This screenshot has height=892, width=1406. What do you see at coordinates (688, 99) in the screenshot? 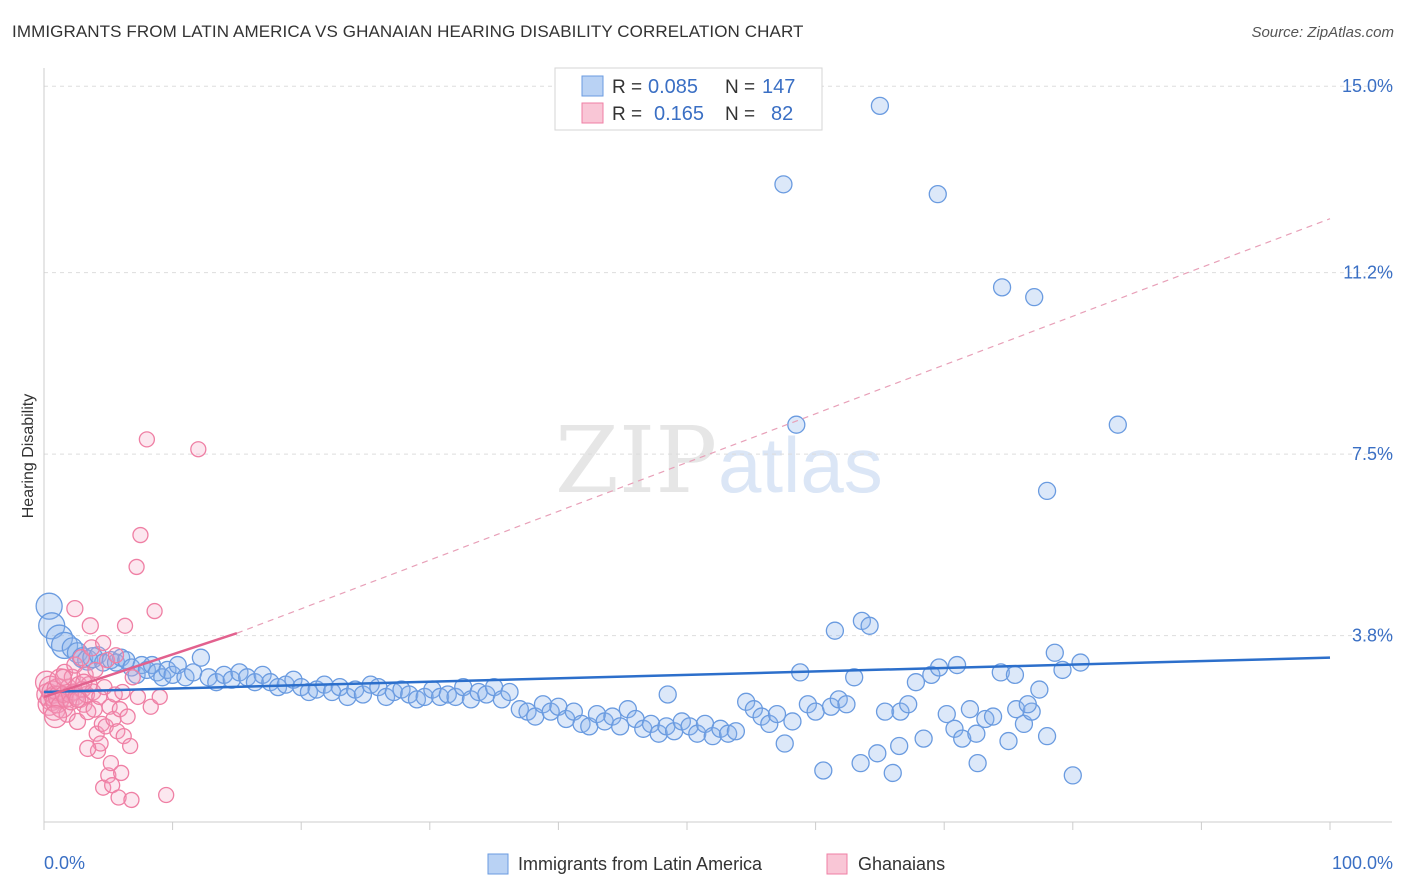
I see `legend-box: R = 0.085 N = 147 R = 0.165 N = 82` at bounding box center [688, 99].